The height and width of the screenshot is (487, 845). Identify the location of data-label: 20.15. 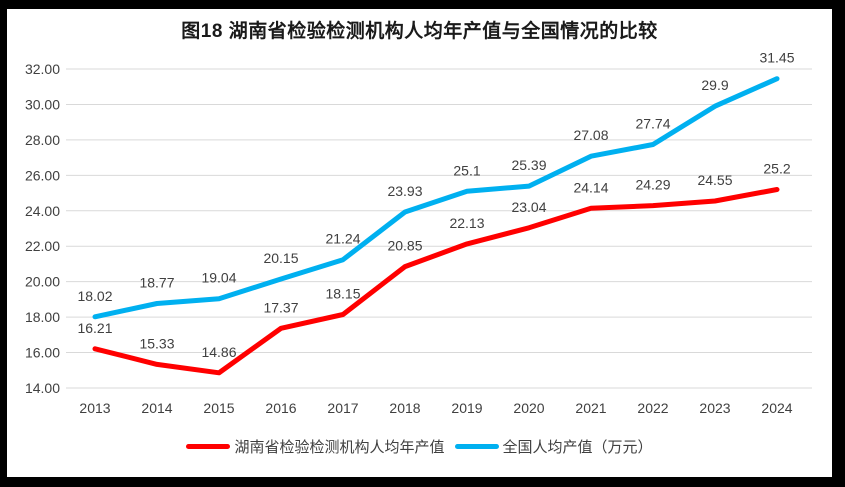
(280, 258).